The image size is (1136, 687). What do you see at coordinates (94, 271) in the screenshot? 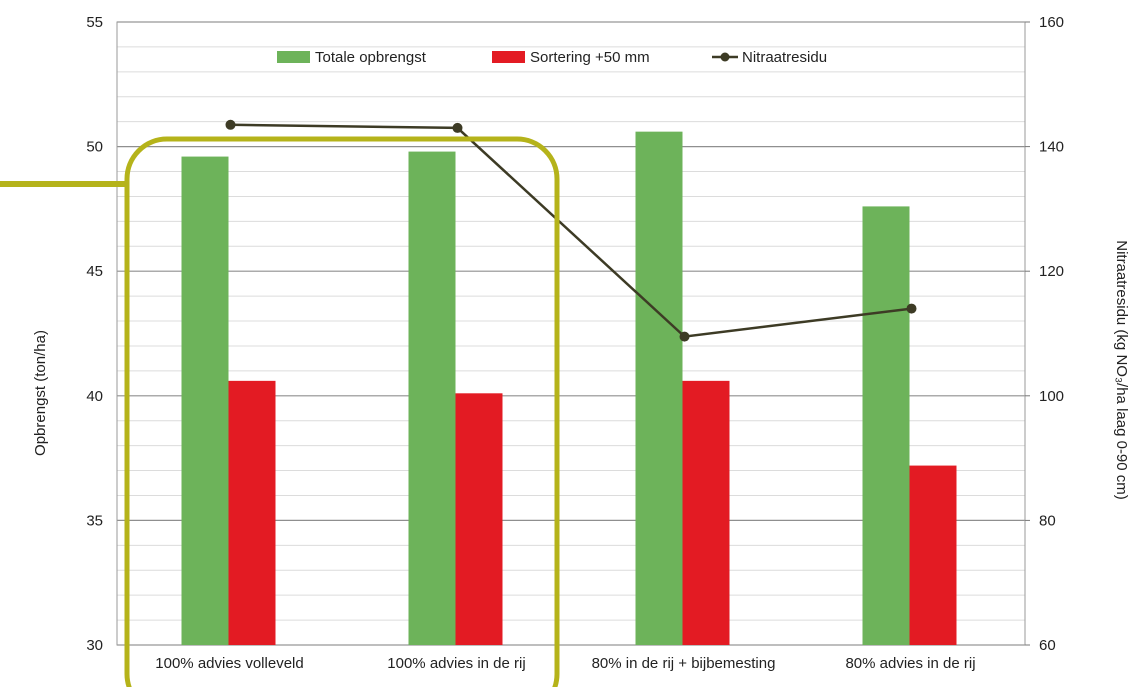
I see `left-tick-label: 45` at bounding box center [94, 271].